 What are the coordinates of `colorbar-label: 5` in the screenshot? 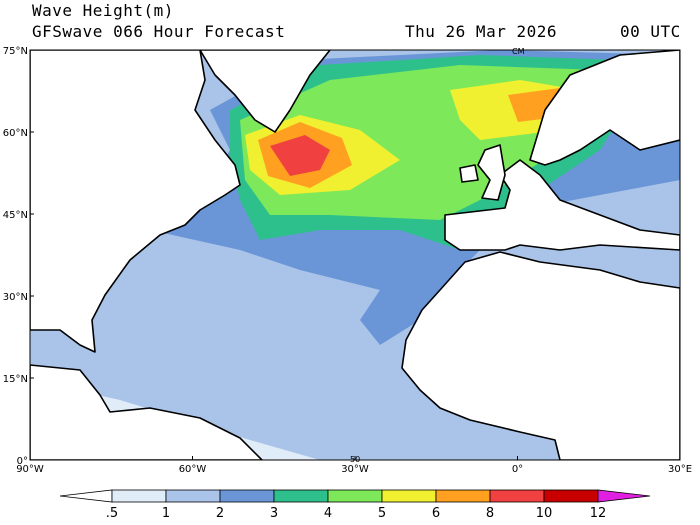 It's located at (382, 513).